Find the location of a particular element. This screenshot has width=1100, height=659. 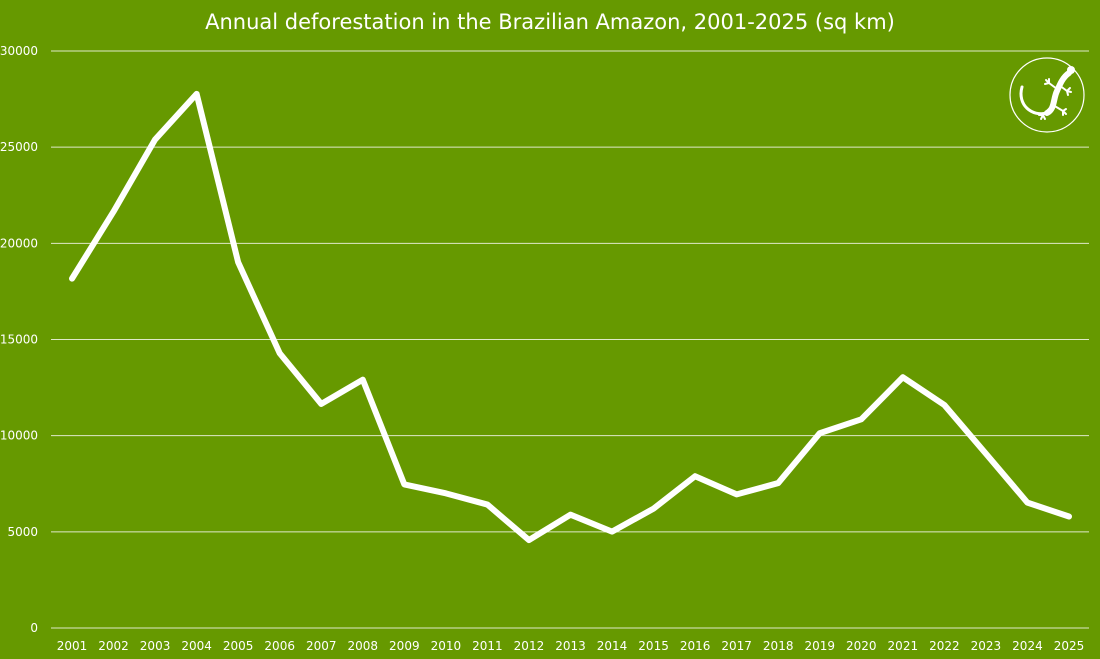

x-tick-label: 2001 is located at coordinates (72, 646).